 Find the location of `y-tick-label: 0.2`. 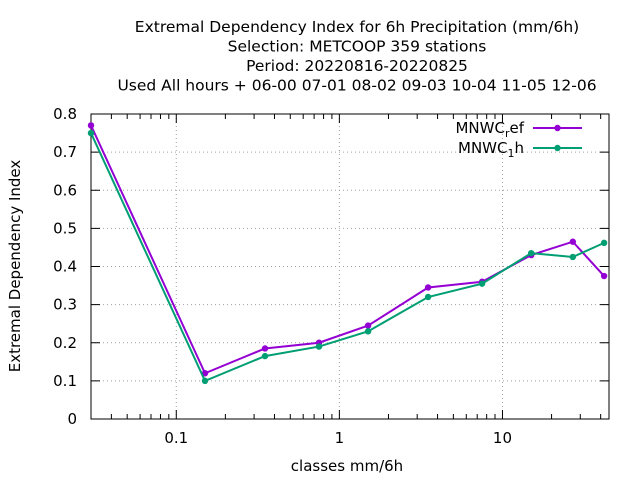

y-tick-label: 0.2 is located at coordinates (65, 343).